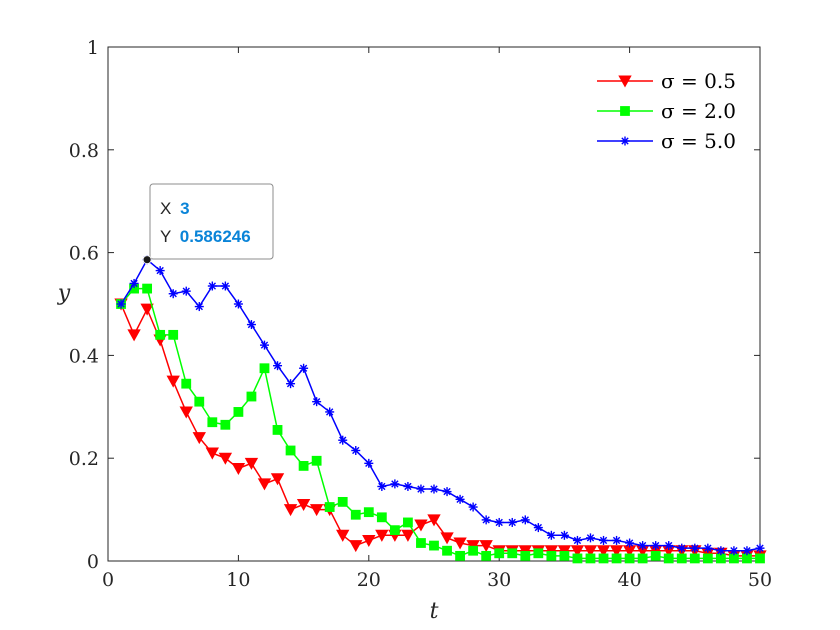  I want to click on y-tick-label: 0.4, so click(84, 356).